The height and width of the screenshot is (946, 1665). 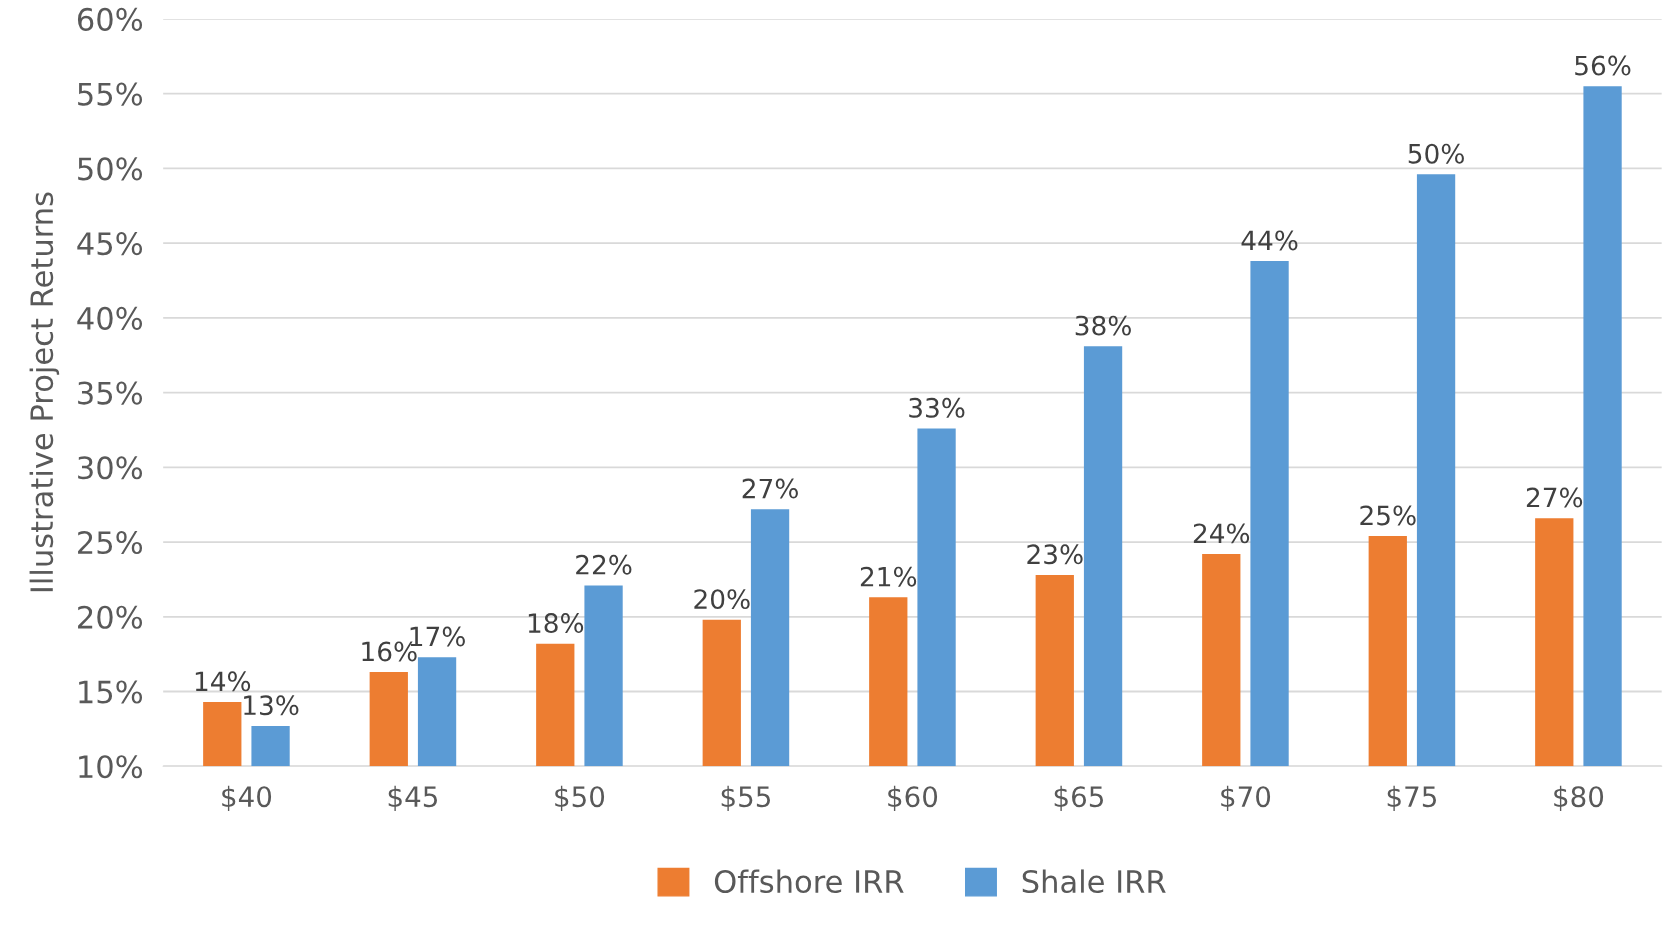 What do you see at coordinates (937, 407) in the screenshot?
I see `data-label: 33%` at bounding box center [937, 407].